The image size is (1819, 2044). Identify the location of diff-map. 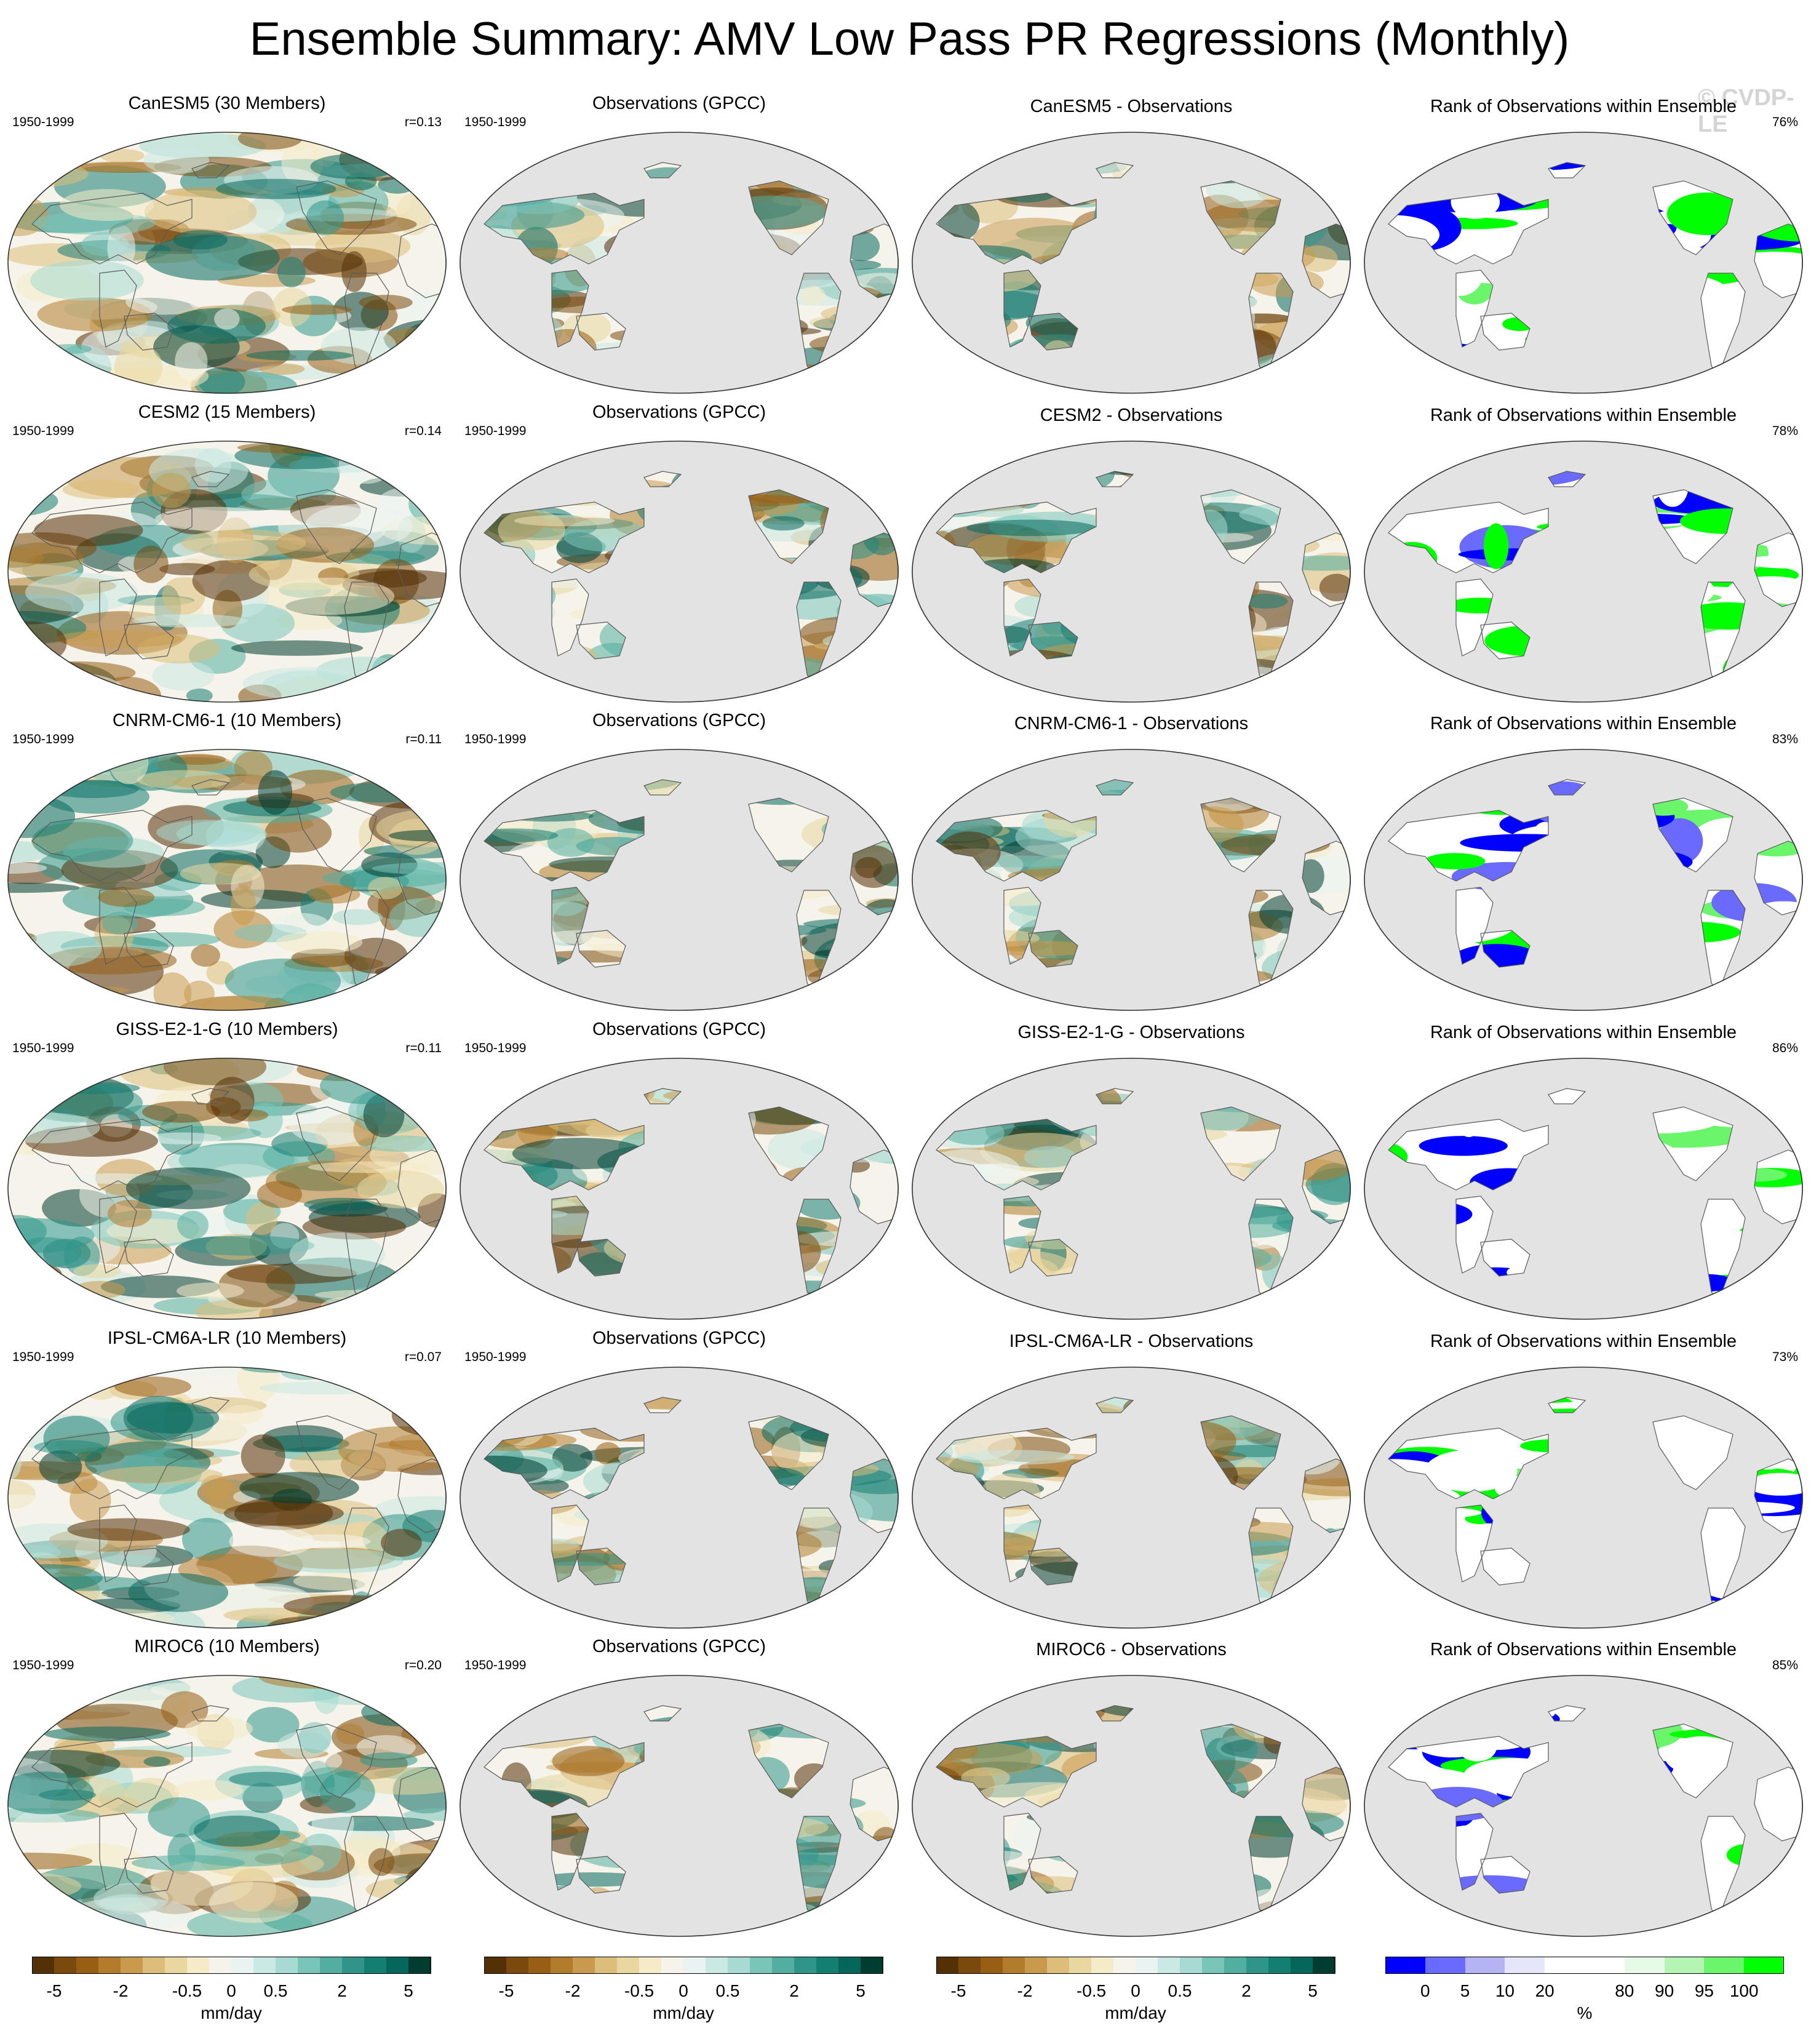
(1131, 880).